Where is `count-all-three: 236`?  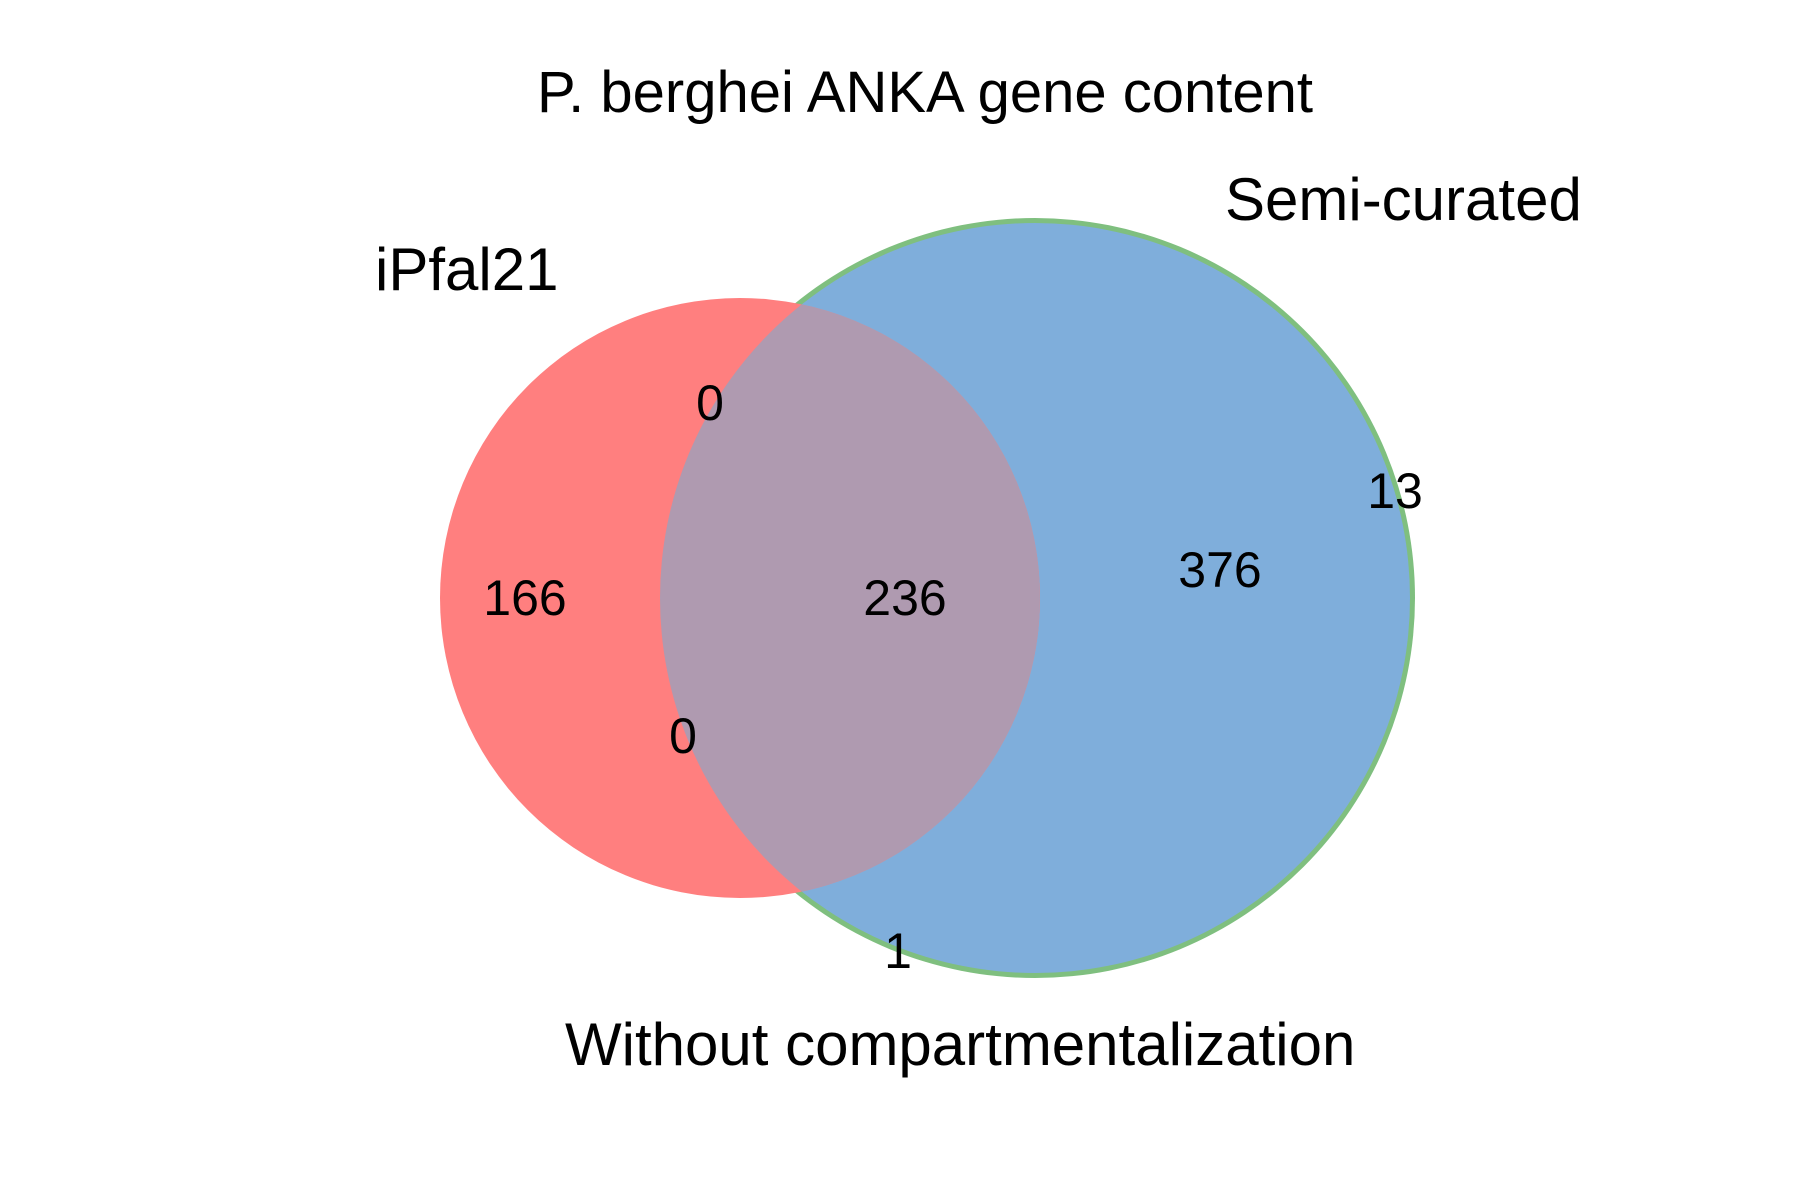 count-all-three: 236 is located at coordinates (904, 598).